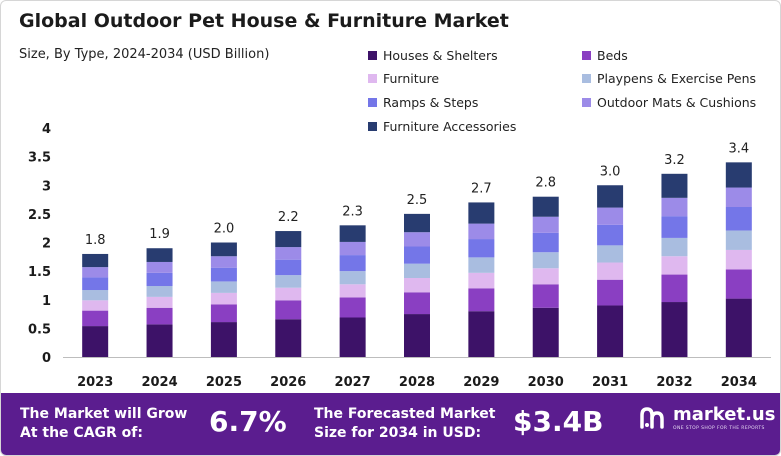 This screenshot has width=781, height=456. Describe the element at coordinates (46, 244) in the screenshot. I see `y-tick-label: 2` at that location.